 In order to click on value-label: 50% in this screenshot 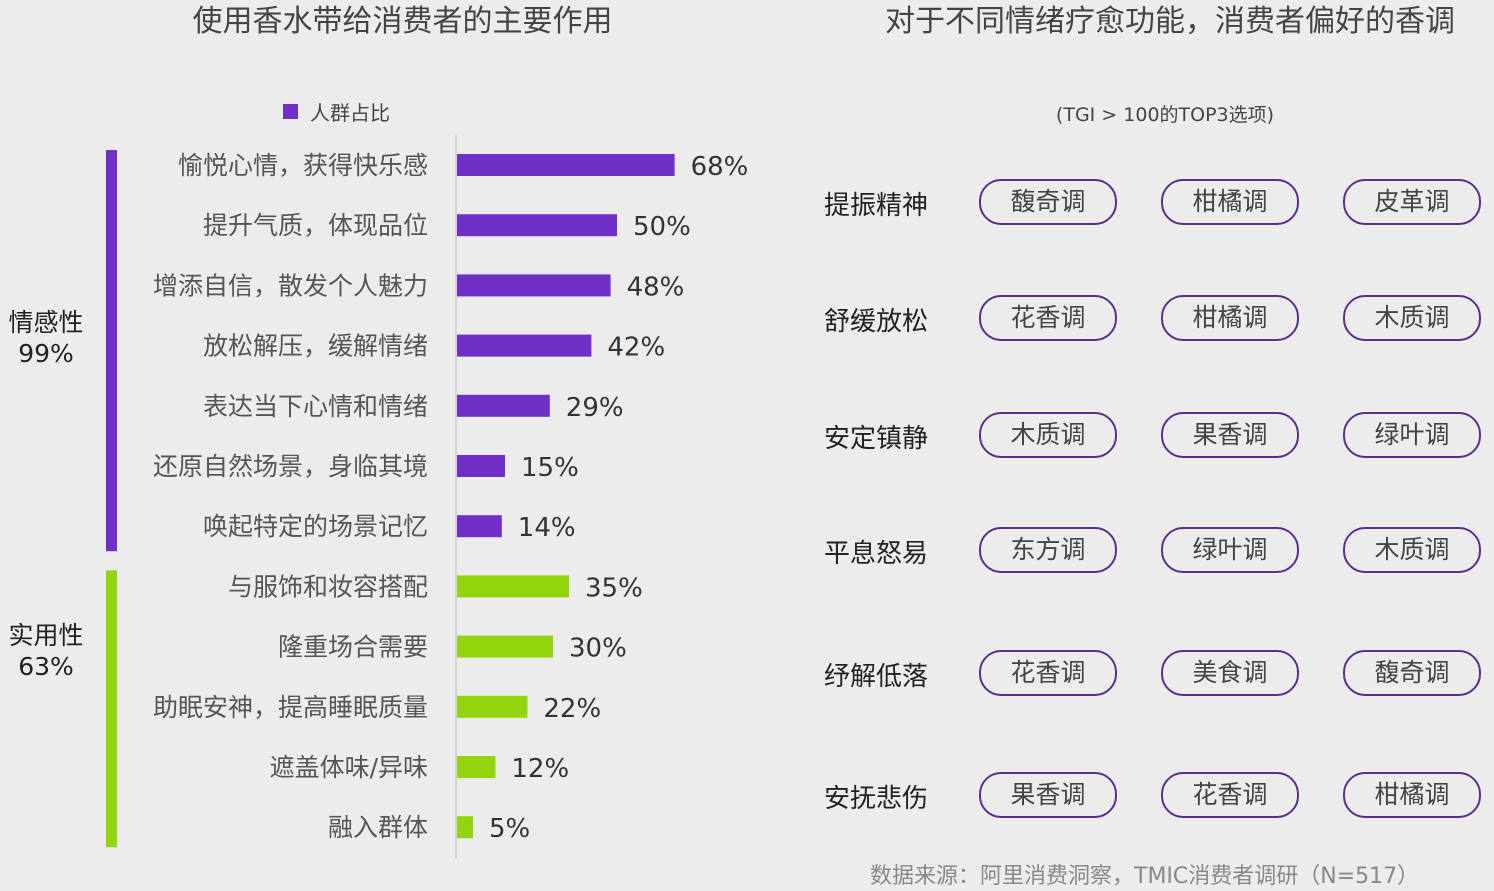, I will do `click(662, 227)`.